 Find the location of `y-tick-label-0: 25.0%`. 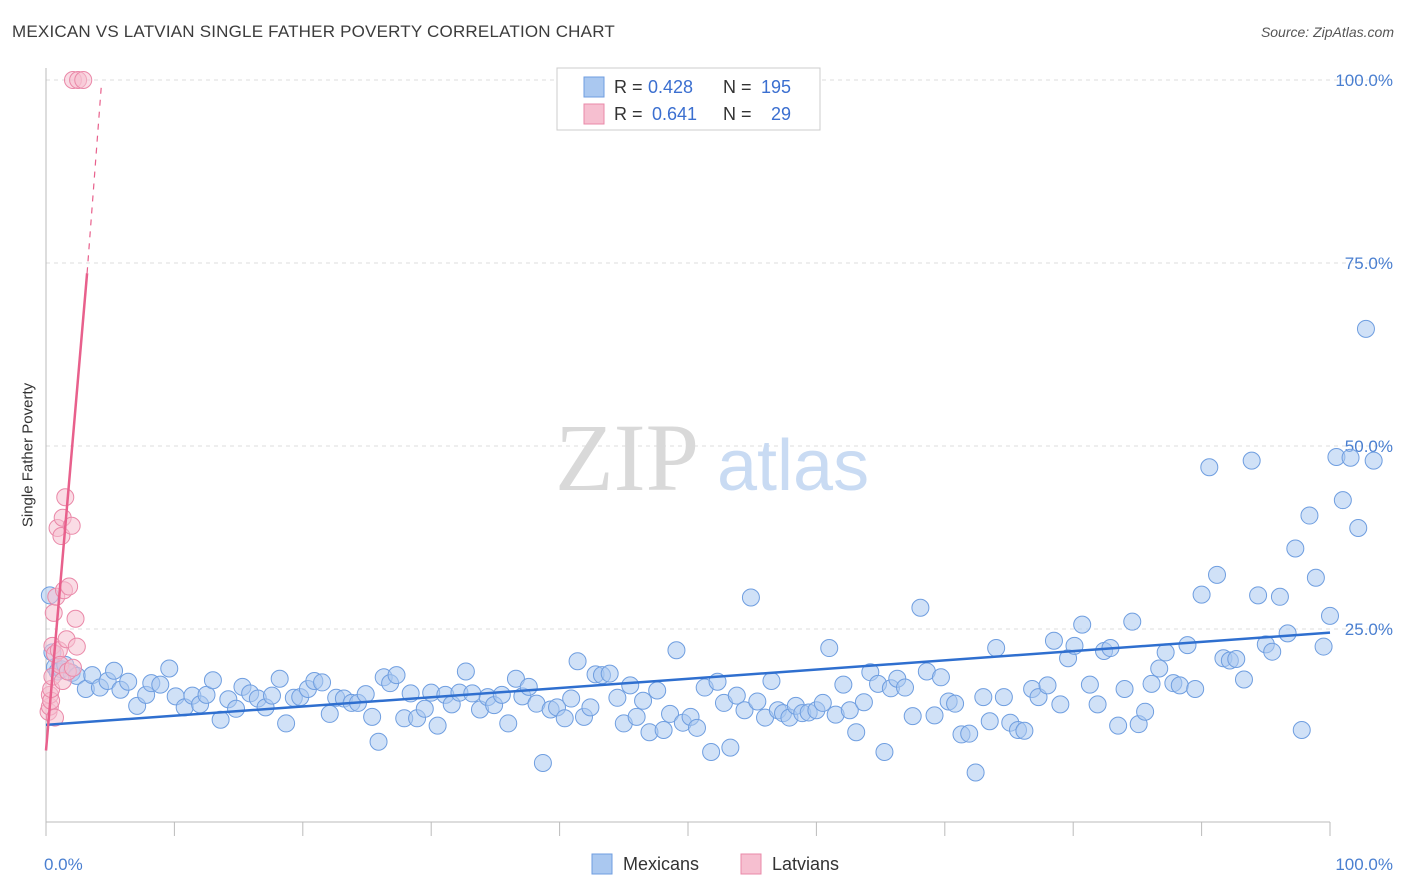

y-tick-label-0: 25.0% is located at coordinates (1369, 629).